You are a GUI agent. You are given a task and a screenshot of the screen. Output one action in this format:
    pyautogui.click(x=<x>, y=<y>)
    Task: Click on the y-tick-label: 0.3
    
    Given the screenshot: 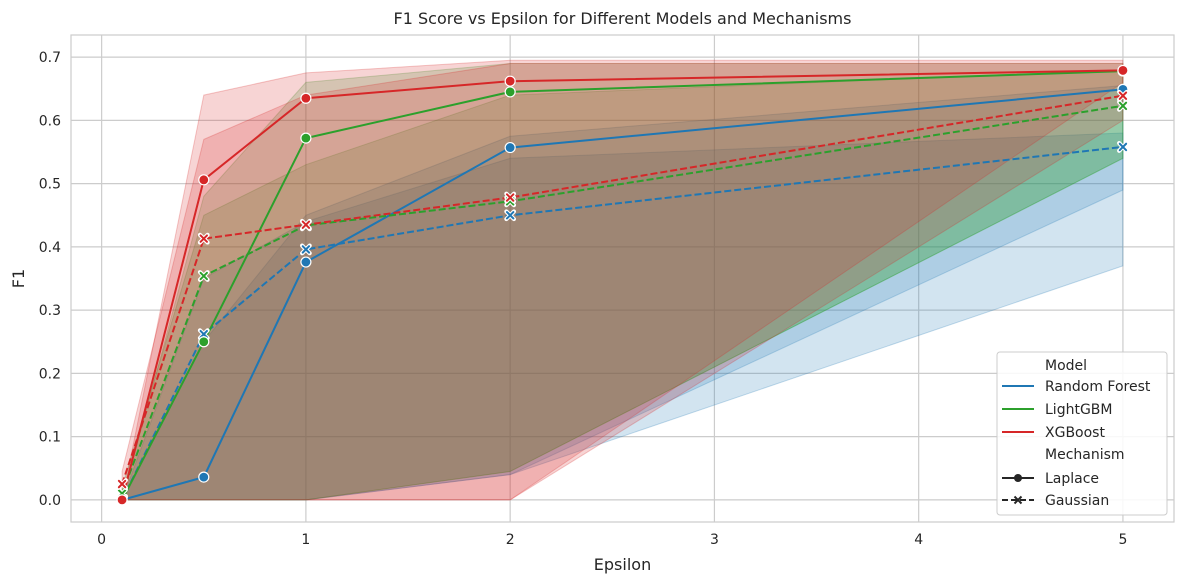 What is the action you would take?
    pyautogui.click(x=50, y=311)
    